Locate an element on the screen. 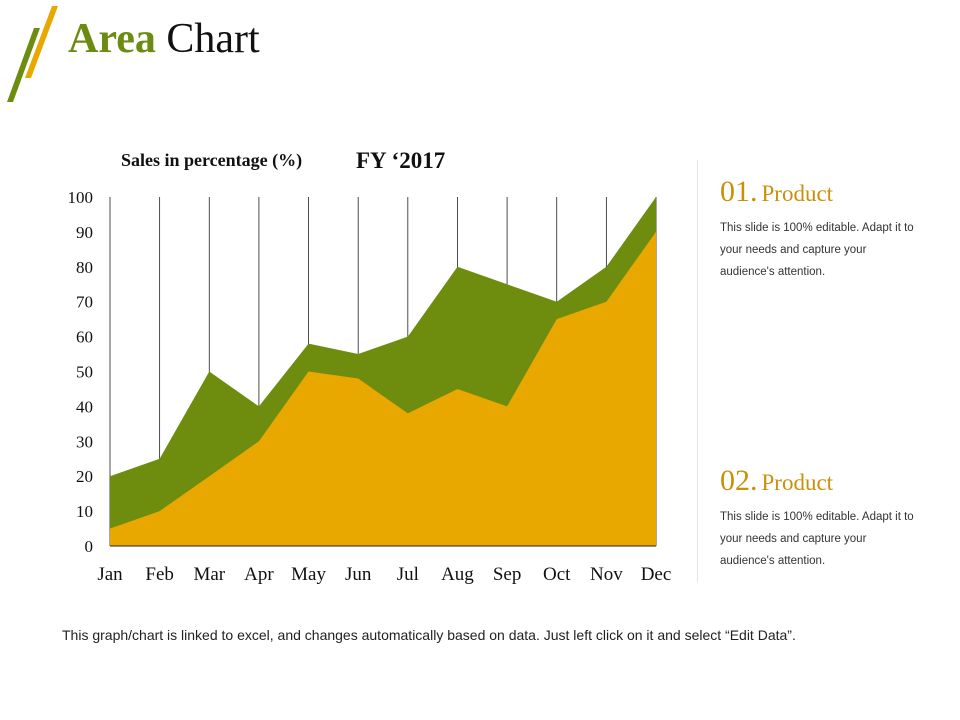  product-heading: 01. Product is located at coordinates (832, 192).